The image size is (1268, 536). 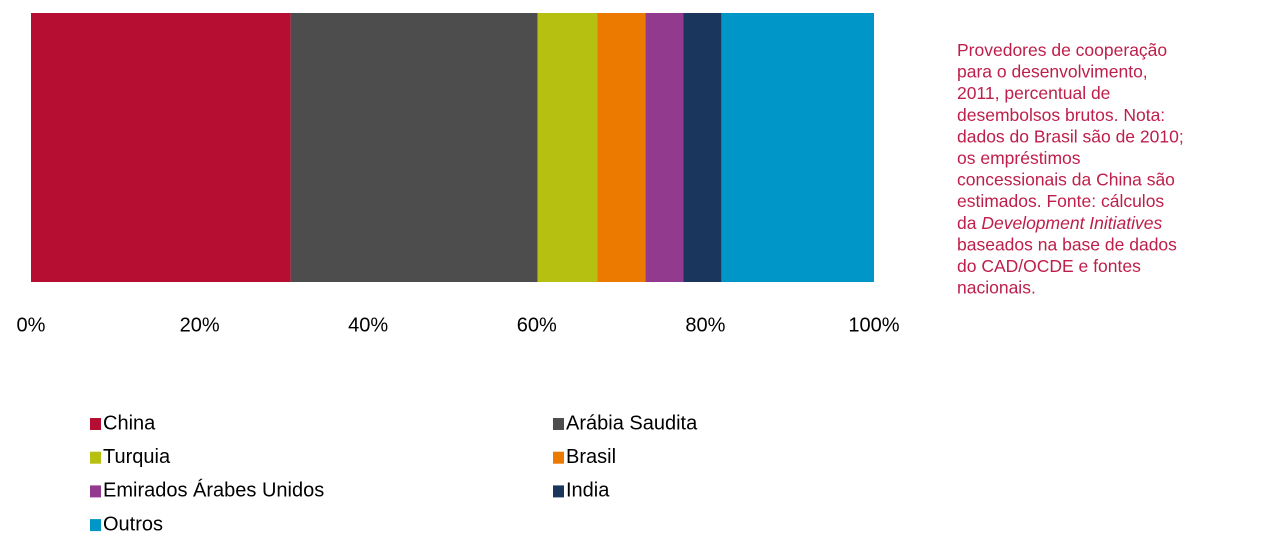 I want to click on legend-label: Emirados Árabes Unidos, so click(x=213, y=490).